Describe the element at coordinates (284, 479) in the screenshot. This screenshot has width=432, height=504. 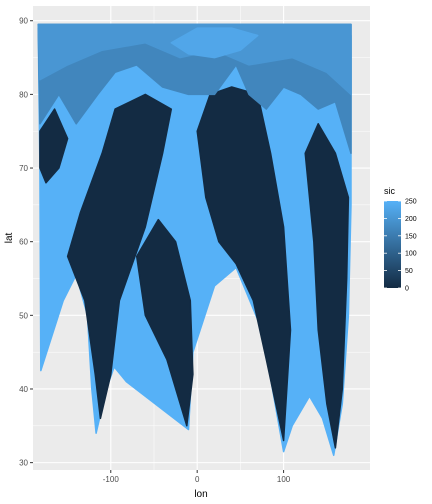
I see `x-tick-label: 100` at that location.